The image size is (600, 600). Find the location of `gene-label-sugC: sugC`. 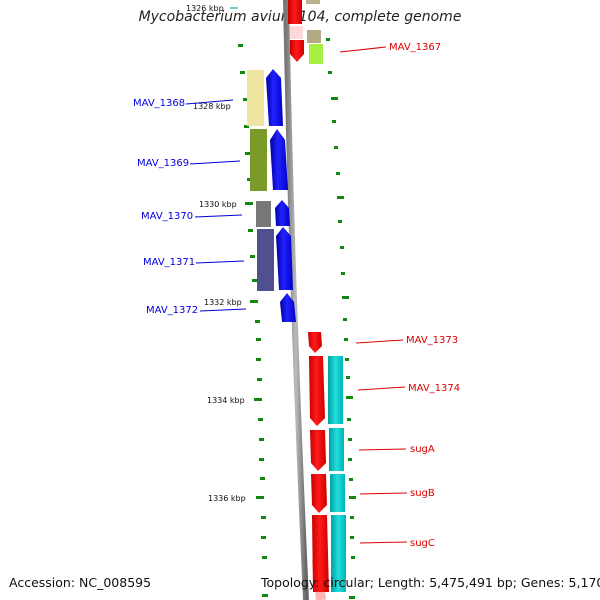

gene-label-sugC: sugC is located at coordinates (422, 543).